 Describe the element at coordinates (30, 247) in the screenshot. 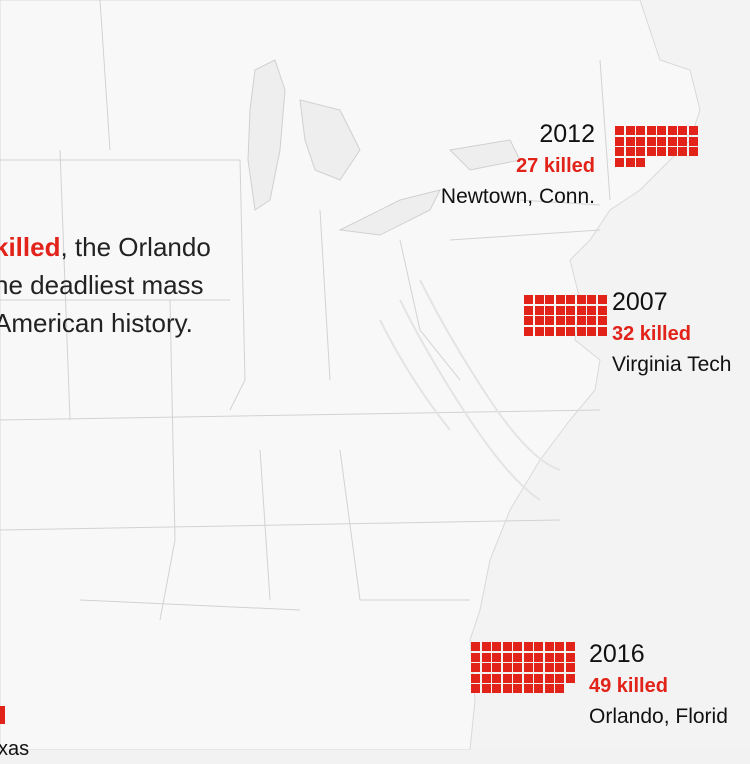

I see `intro-highlight: killed` at that location.